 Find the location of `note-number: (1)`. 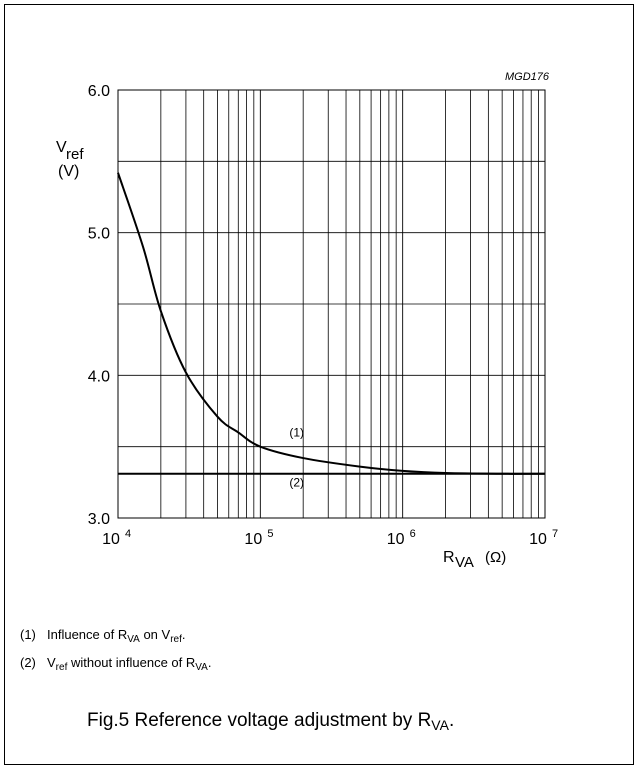

note-number: (1) is located at coordinates (28, 634).